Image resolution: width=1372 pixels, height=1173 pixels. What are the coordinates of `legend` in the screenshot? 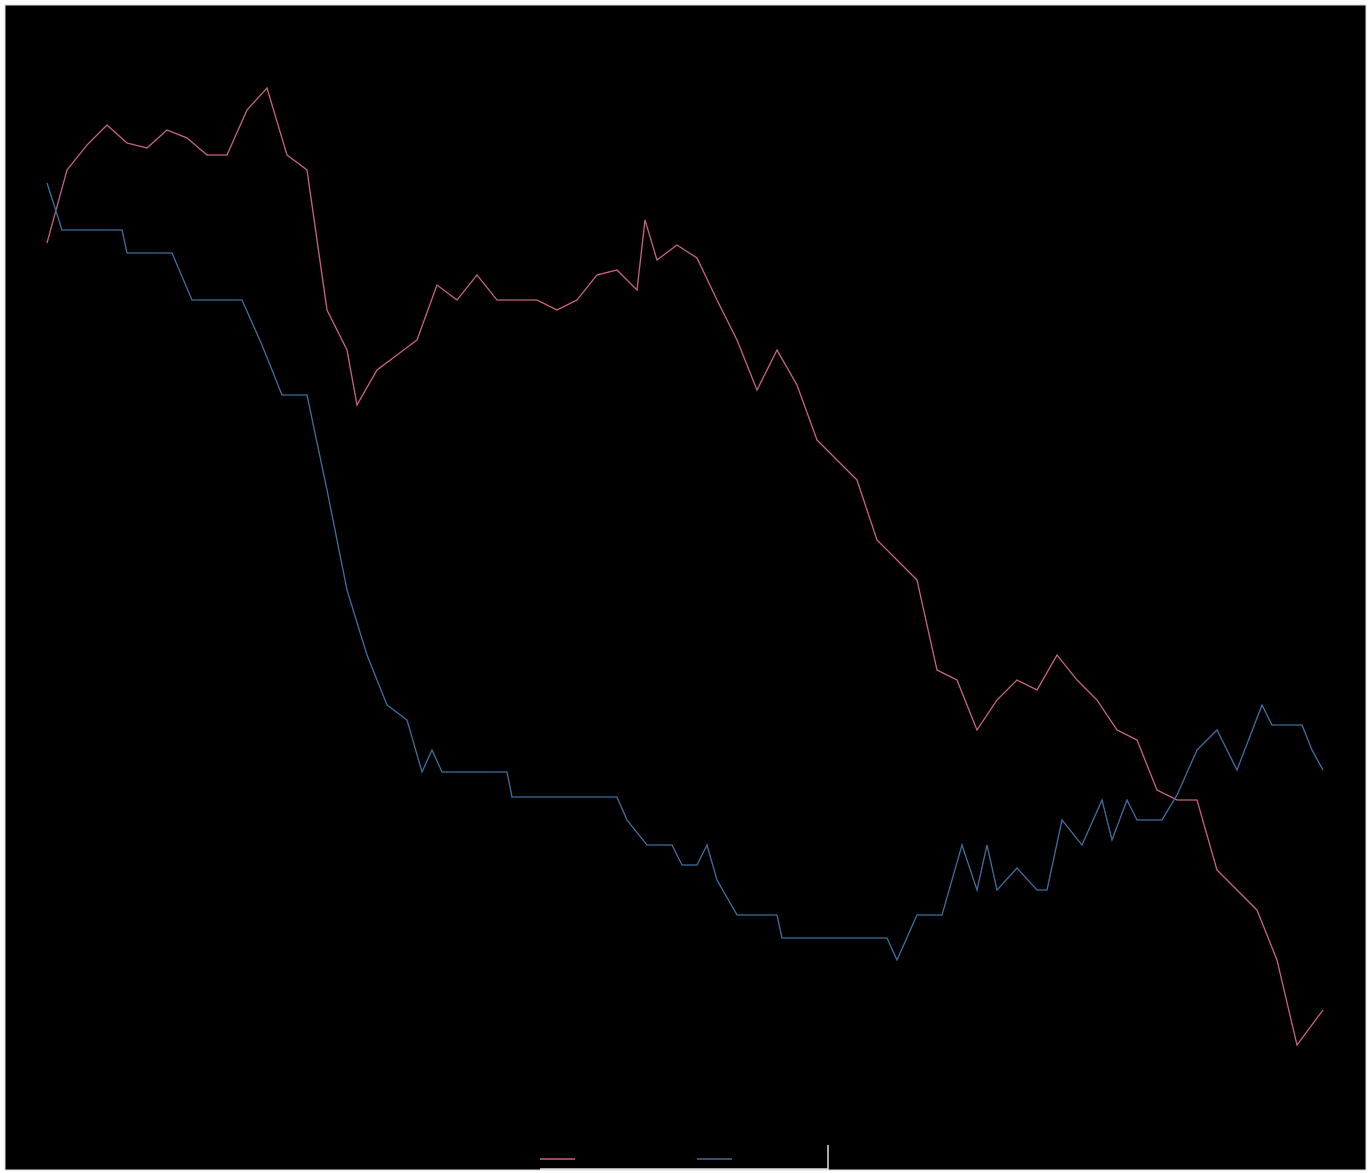 It's located at (684, 1157).